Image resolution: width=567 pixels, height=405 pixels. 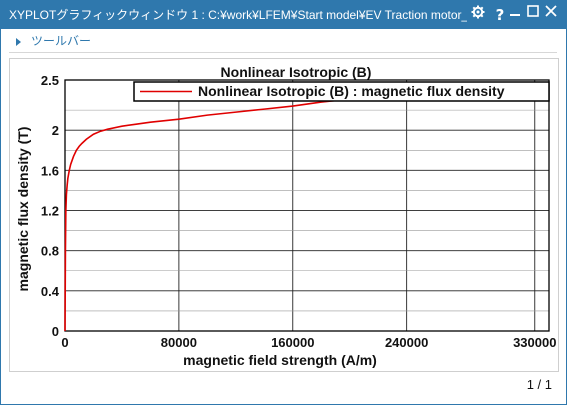 I want to click on maximize-glyph, so click(x=533, y=11).